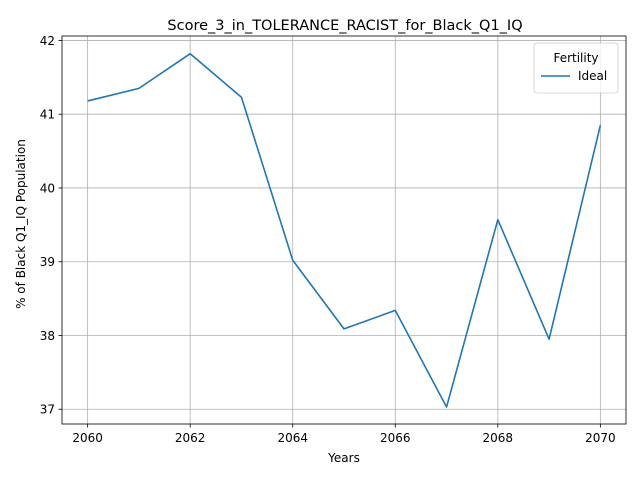 The height and width of the screenshot is (480, 640). Describe the element at coordinates (87, 438) in the screenshot. I see `x-tick-label: 2060` at that location.